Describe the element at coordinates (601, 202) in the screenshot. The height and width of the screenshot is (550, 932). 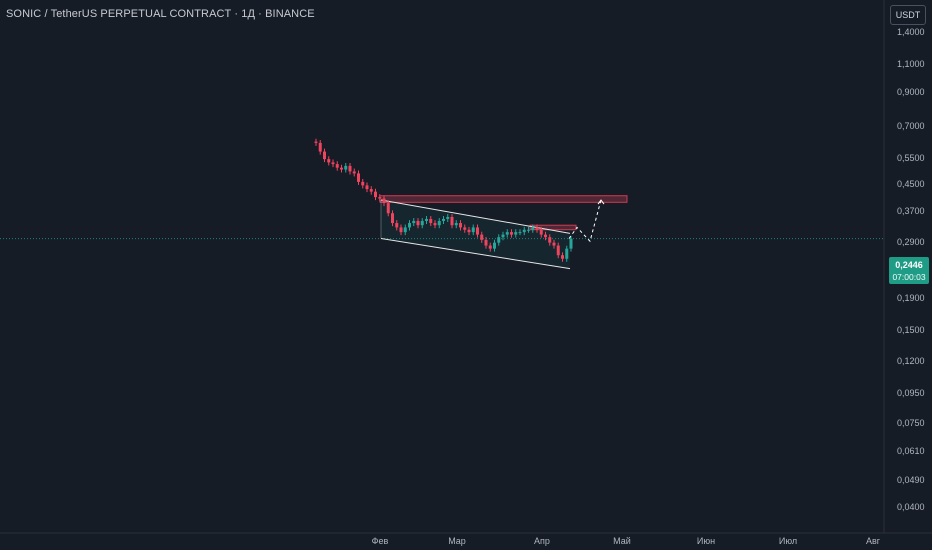
I see `projected-path-arrowhead` at that location.